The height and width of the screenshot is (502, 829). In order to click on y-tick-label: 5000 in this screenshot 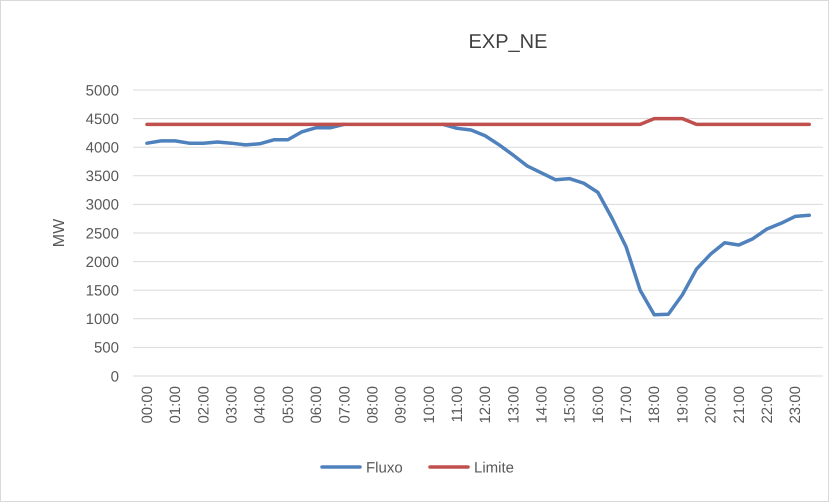, I will do `click(102, 91)`.